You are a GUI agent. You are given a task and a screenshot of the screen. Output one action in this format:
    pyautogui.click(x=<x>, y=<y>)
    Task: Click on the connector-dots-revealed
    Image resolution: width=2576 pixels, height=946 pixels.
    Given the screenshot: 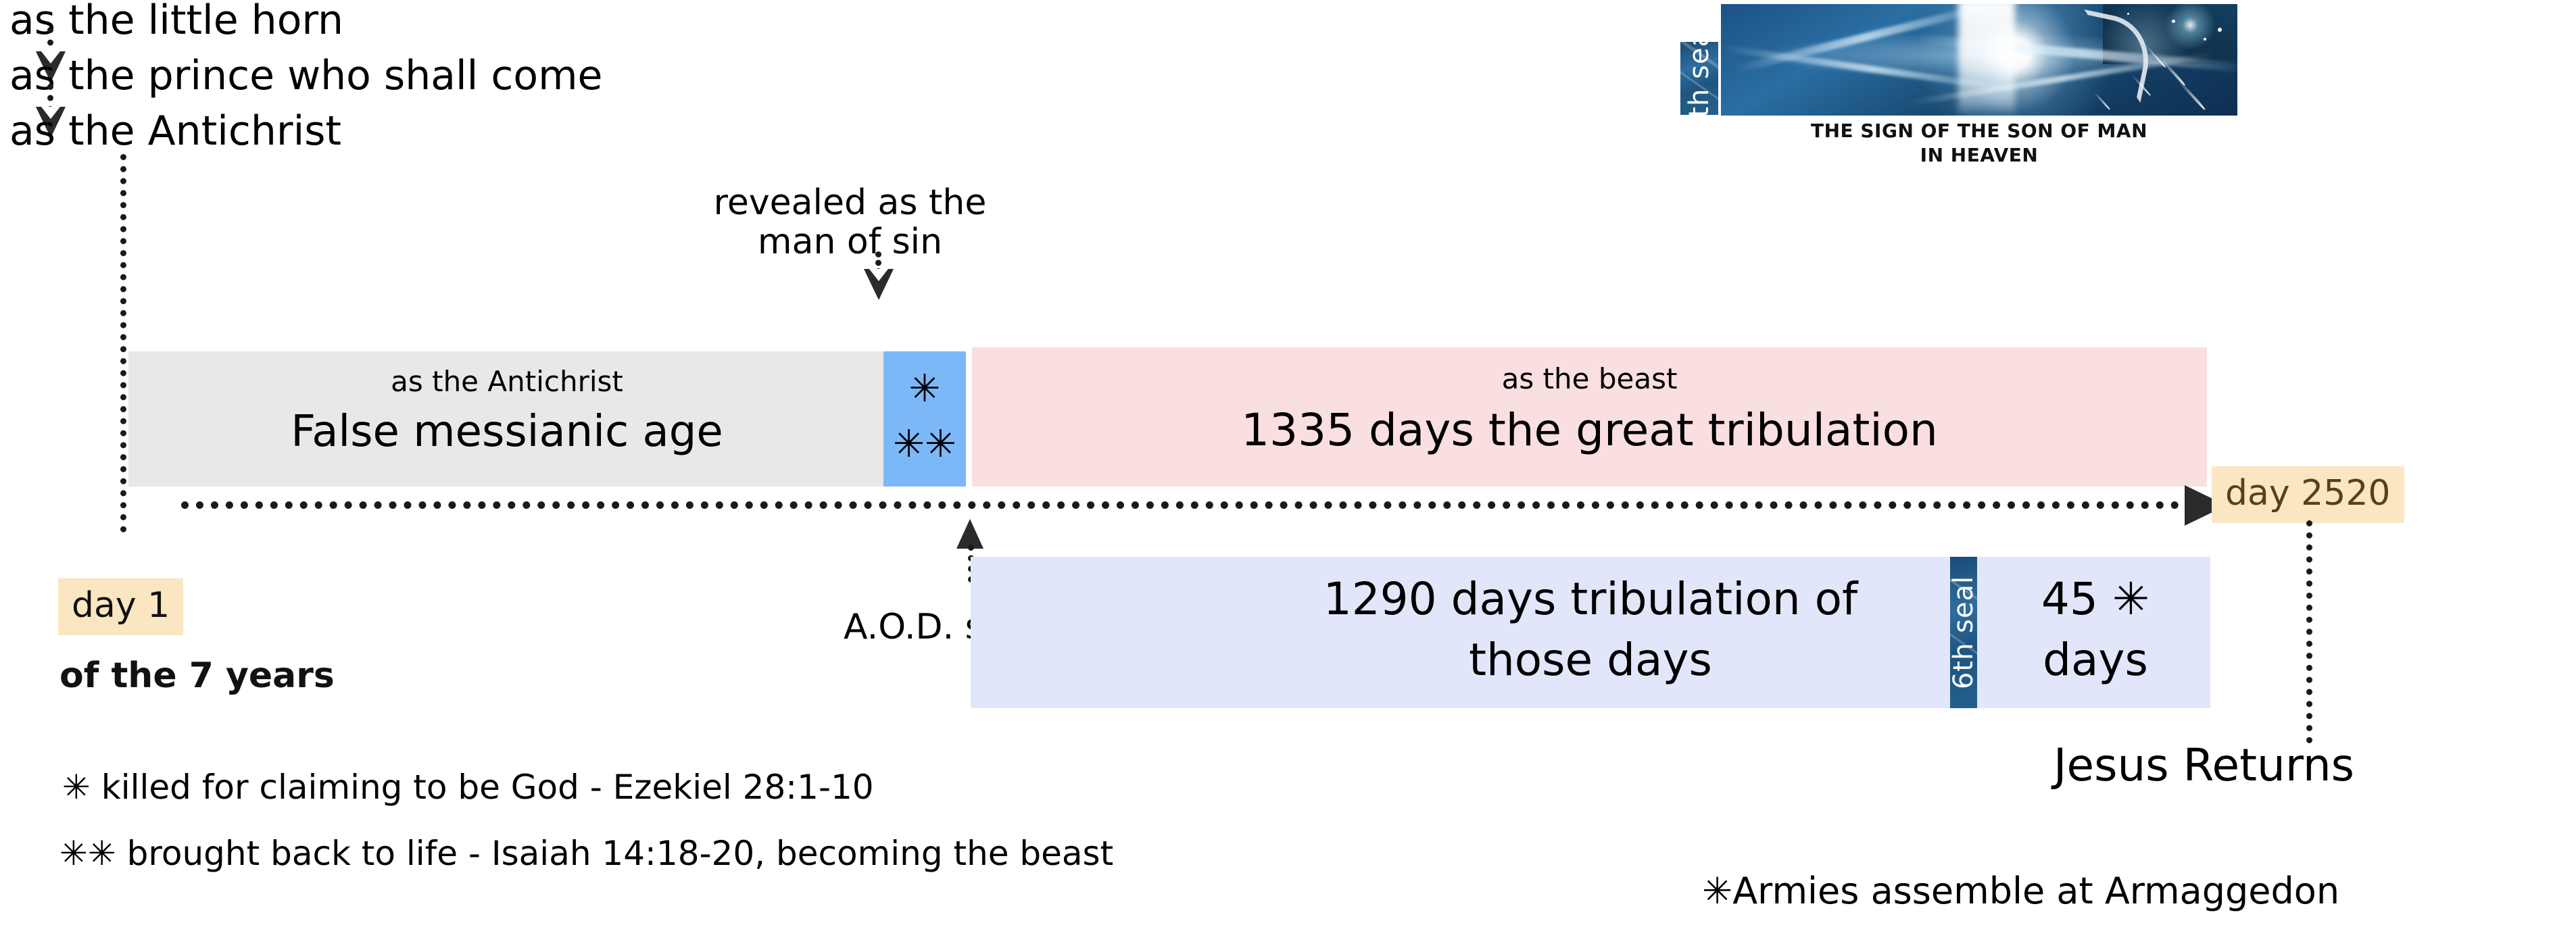 What is the action you would take?
    pyautogui.click(x=878, y=262)
    